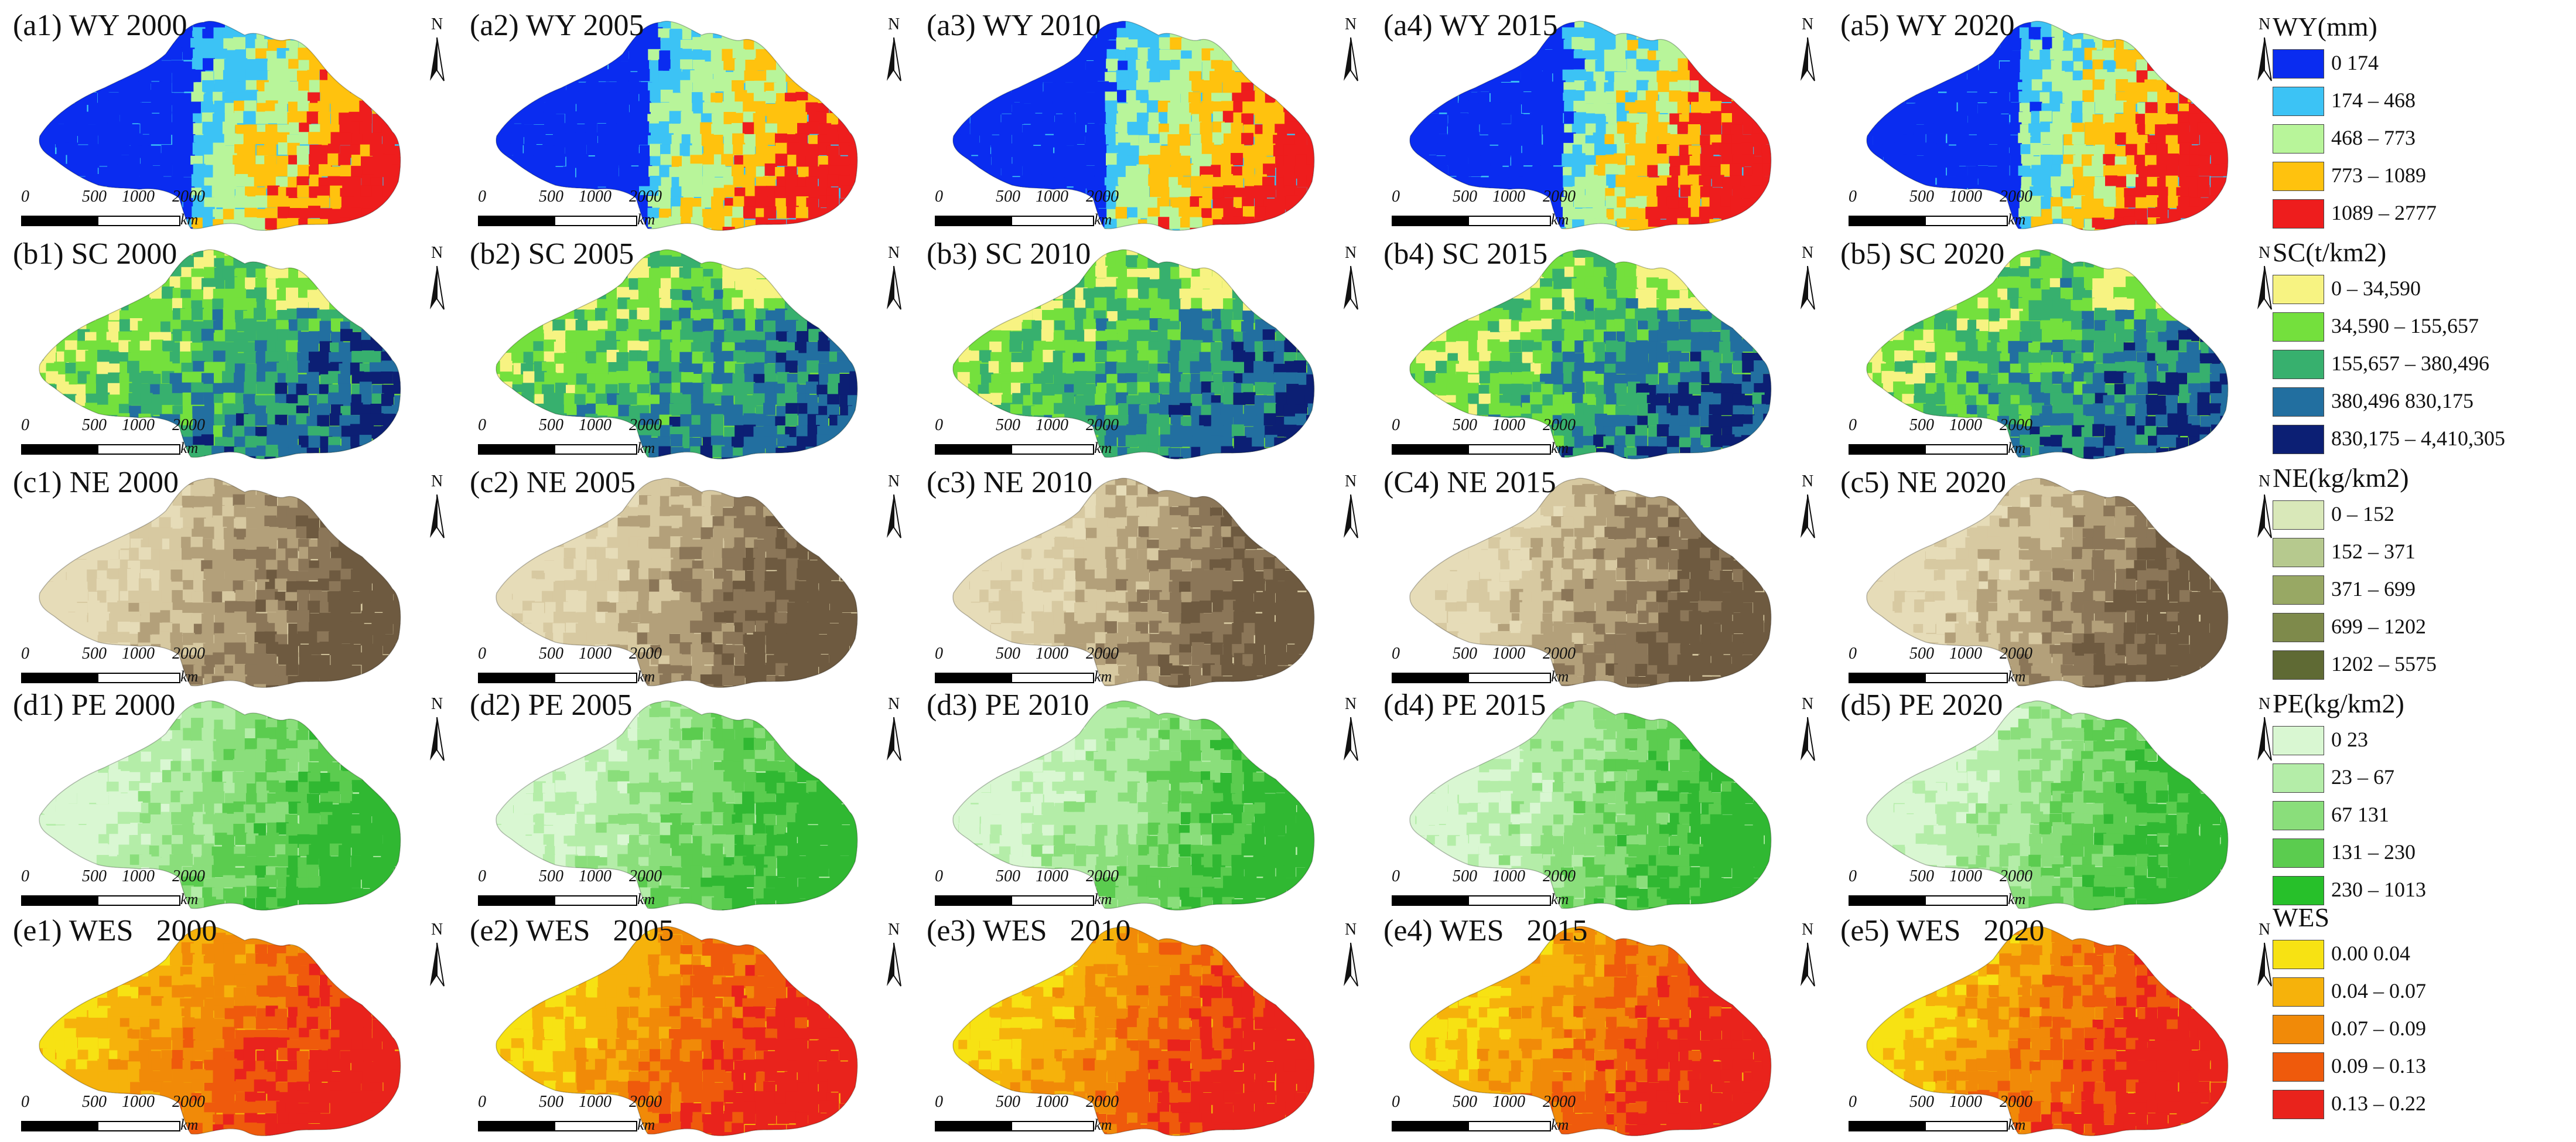 This screenshot has height=1142, width=2576. Describe the element at coordinates (2374, 551) in the screenshot. I see `legend-label: 152 – 371` at that location.